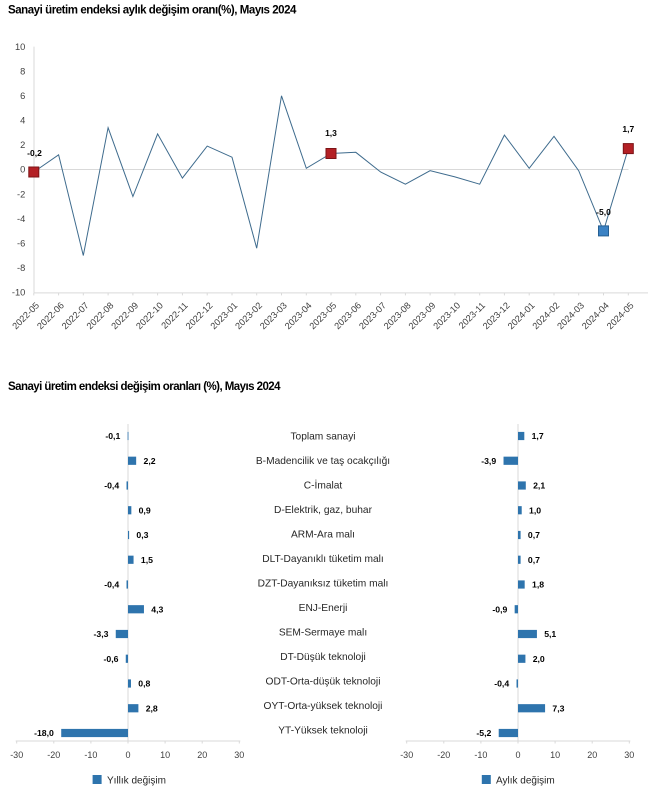 The image size is (652, 806). What do you see at coordinates (499, 610) in the screenshot?
I see `svg-text: -0,9` at bounding box center [499, 610].